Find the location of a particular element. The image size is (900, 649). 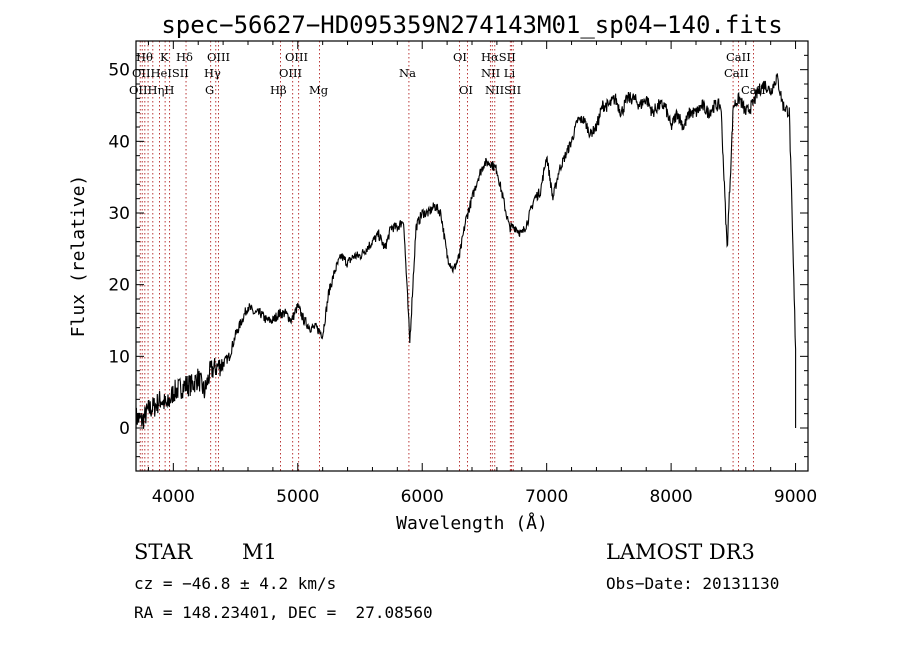

spectral-line-label: Hγ is located at coordinates (212, 73).